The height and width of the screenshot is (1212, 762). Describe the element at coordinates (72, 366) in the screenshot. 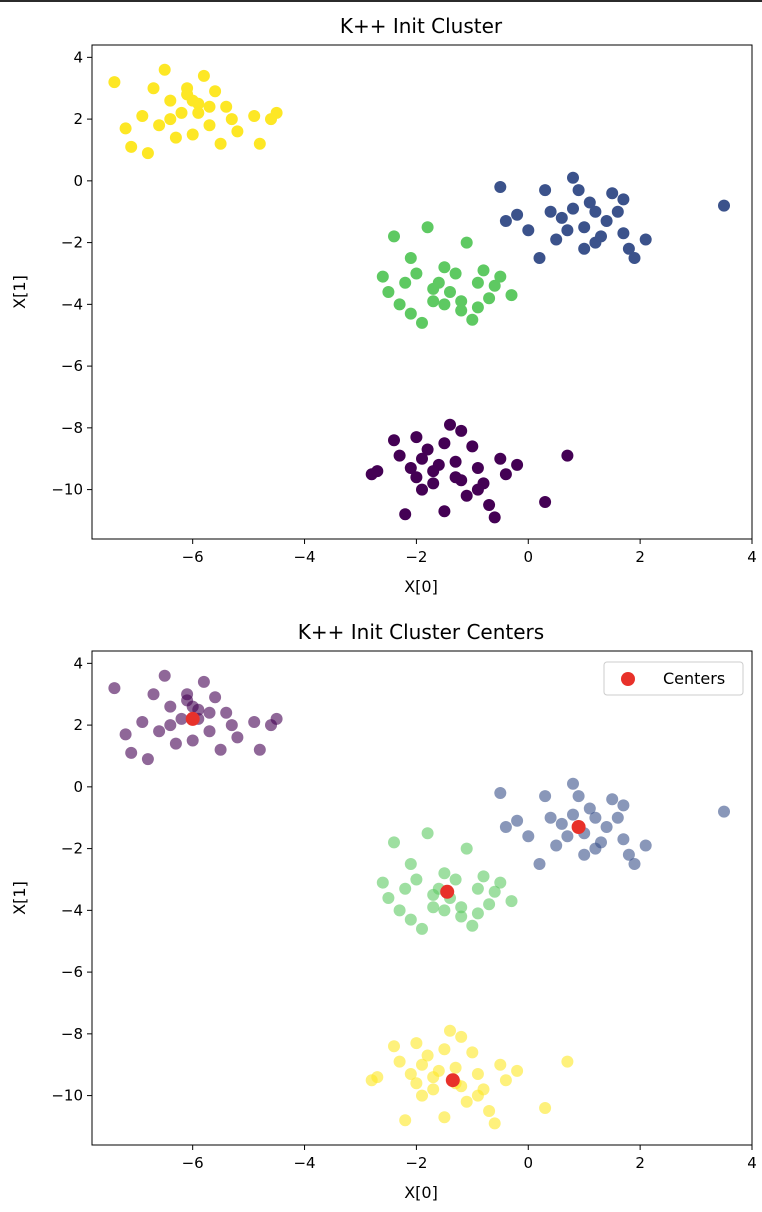

I see `y-tick-label: −6` at that location.